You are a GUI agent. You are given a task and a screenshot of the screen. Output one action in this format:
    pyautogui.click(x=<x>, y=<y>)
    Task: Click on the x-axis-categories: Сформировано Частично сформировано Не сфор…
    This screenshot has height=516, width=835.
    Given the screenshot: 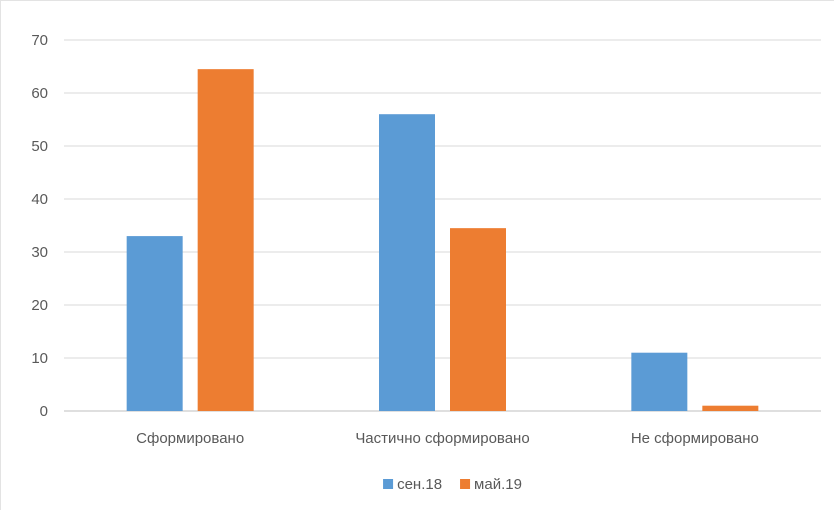 What is the action you would take?
    pyautogui.click(x=447, y=438)
    